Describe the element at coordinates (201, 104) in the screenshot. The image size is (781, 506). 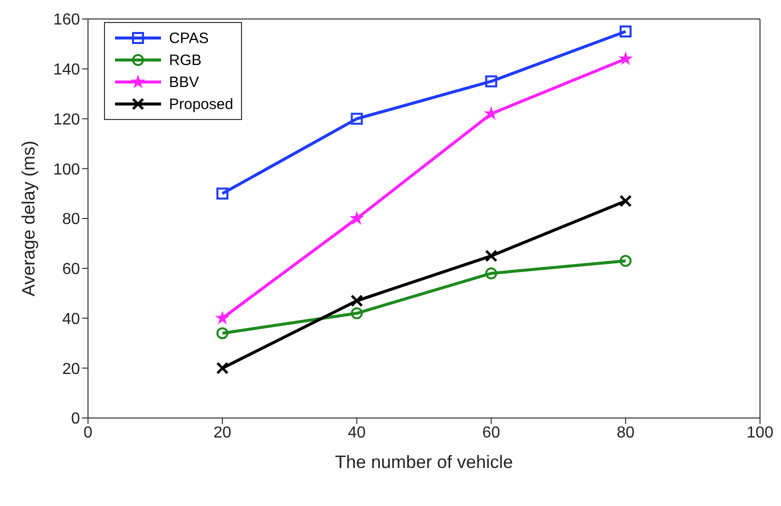
I see `legend-label: Proposed` at that location.